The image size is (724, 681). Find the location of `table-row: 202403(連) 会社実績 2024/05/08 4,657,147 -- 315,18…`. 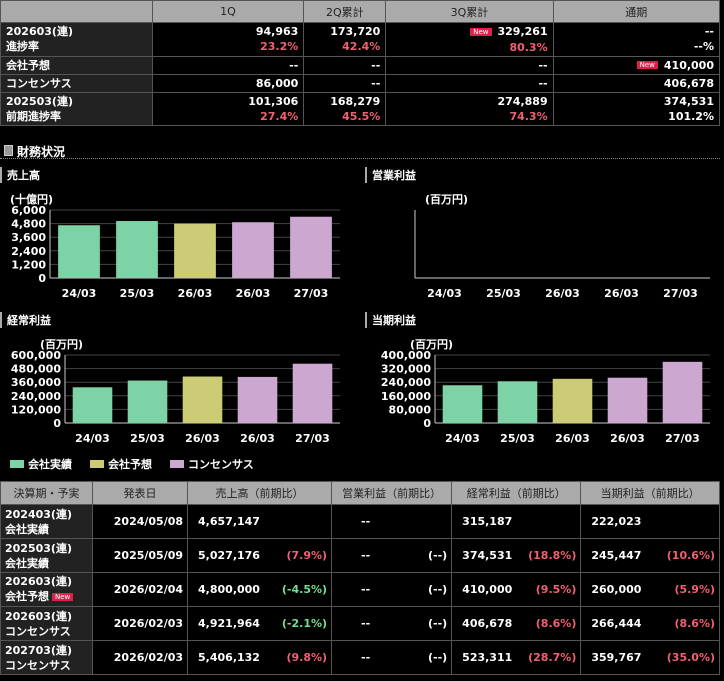

table-row: 202403(連) 会社実績 2024/05/08 4,657,147 -- 315,18… is located at coordinates (360, 521).